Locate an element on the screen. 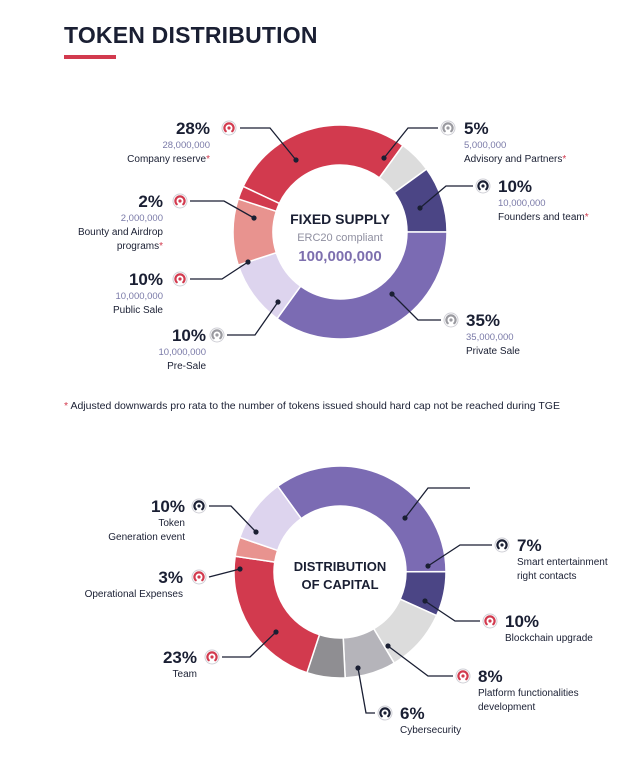 This screenshot has width=640, height=779. footnote-marker: * is located at coordinates (66, 406).